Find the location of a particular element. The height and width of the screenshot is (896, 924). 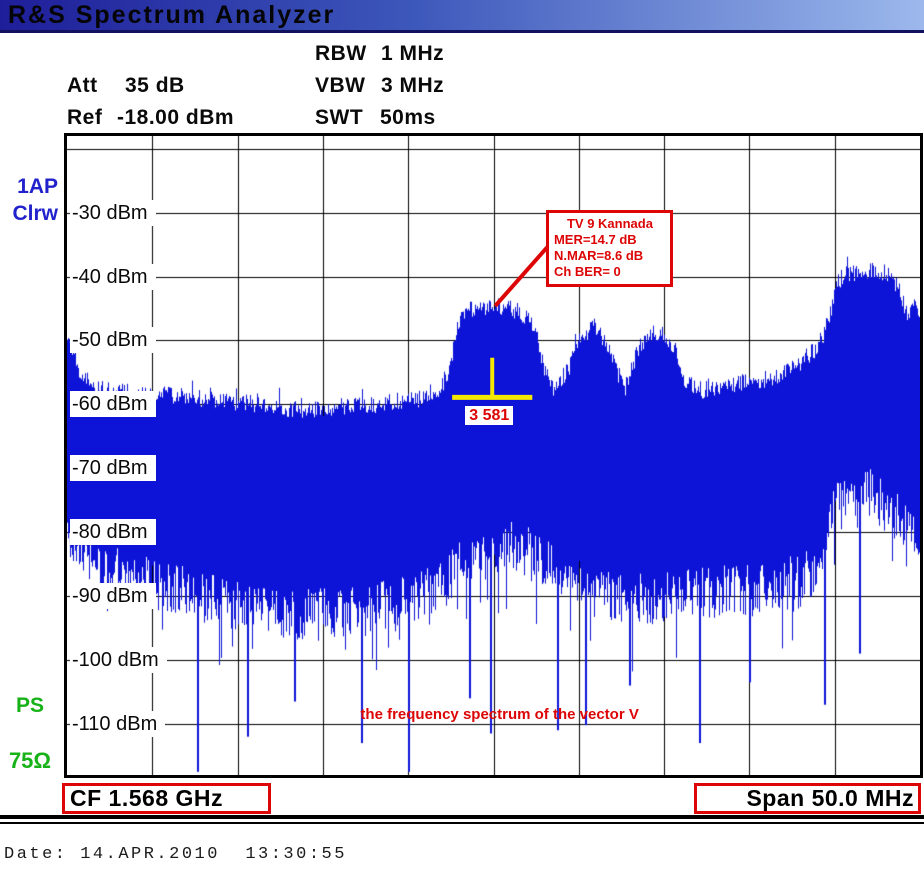

y-tick-label: -30 dBm is located at coordinates (113, 212).